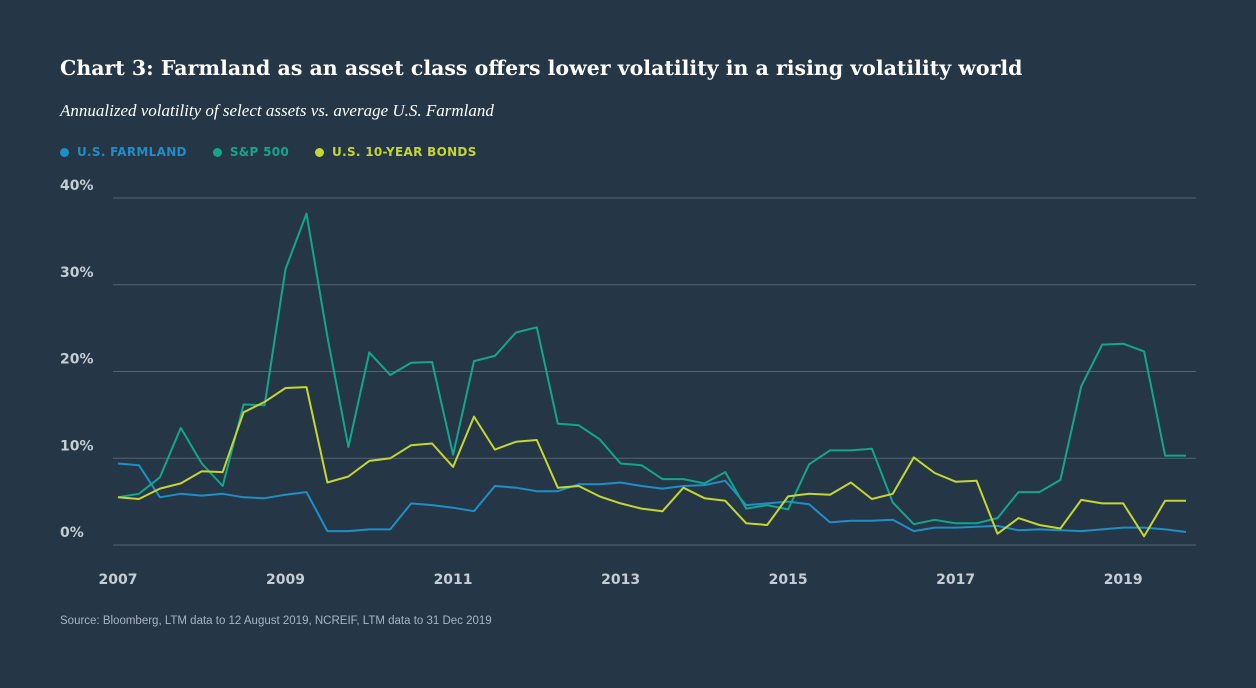 The image size is (1256, 688). I want to click on x-tick-label: 2017, so click(955, 580).